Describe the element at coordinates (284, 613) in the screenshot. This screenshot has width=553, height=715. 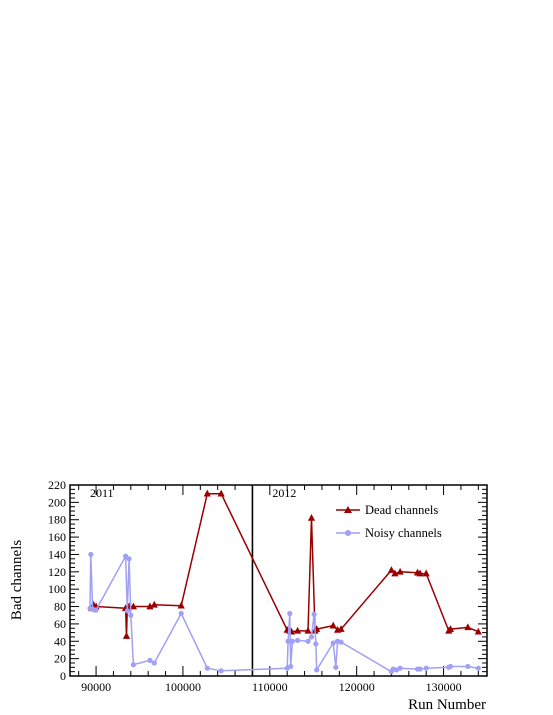
I see `series-noisy` at that location.